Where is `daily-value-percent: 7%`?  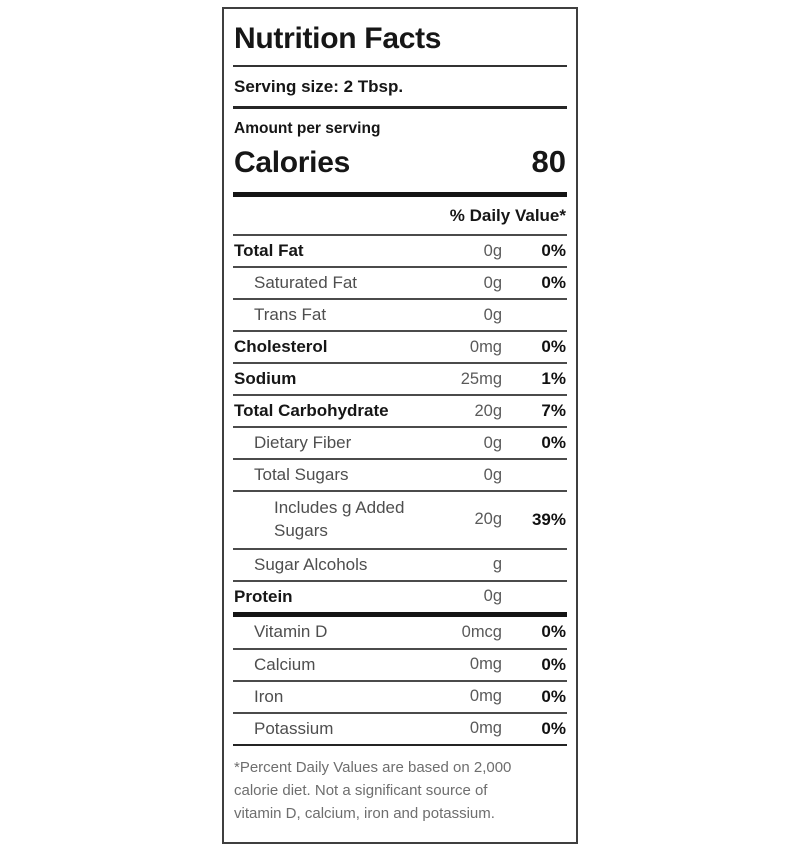
daily-value-percent: 7% is located at coordinates (553, 410).